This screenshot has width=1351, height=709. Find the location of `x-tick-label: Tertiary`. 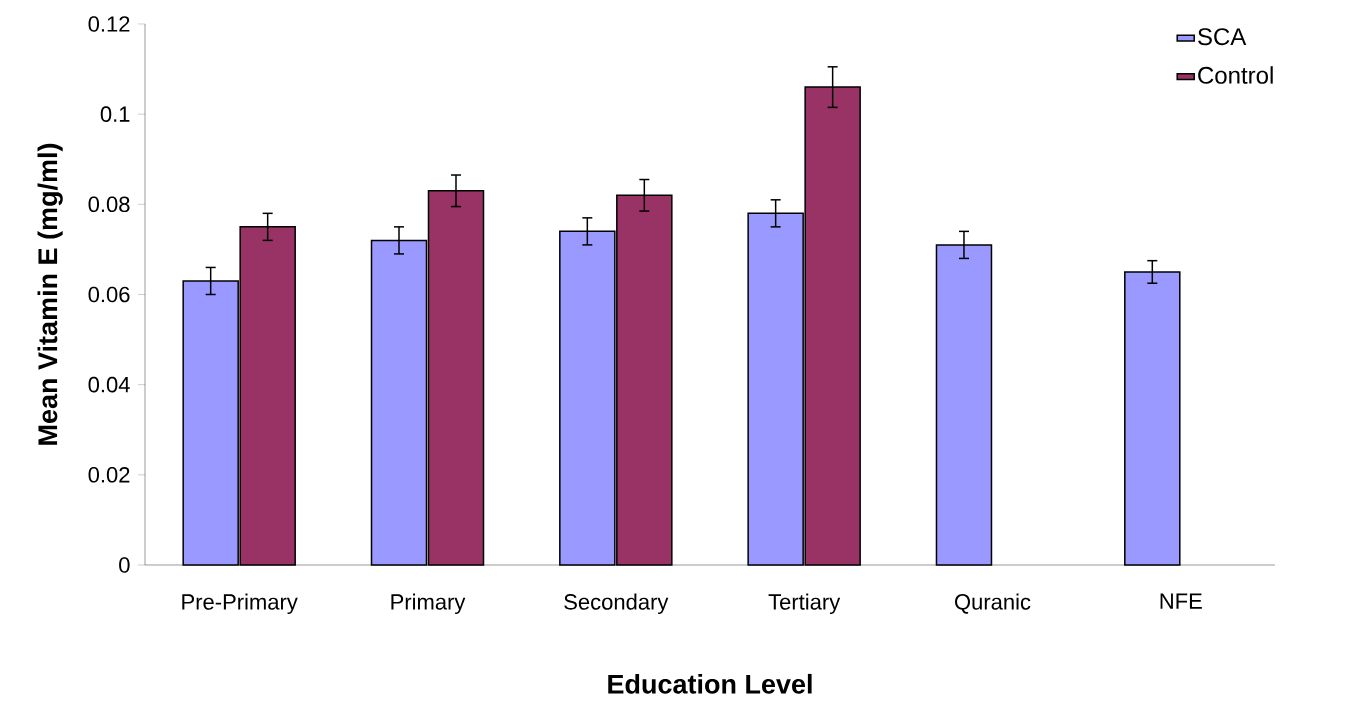

x-tick-label: Tertiary is located at coordinates (804, 604).